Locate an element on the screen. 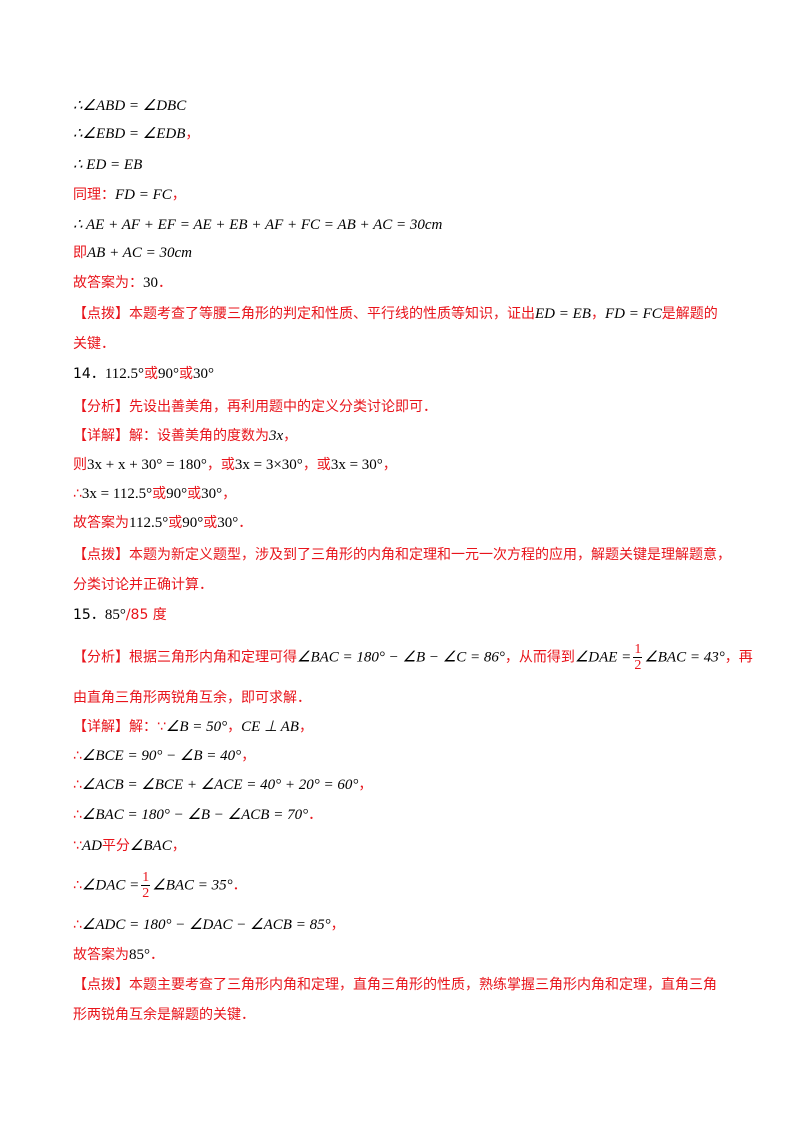 Image resolution: width=800 pixels, height=1132 pixels. math: ED = EB is located at coordinates (563, 314).